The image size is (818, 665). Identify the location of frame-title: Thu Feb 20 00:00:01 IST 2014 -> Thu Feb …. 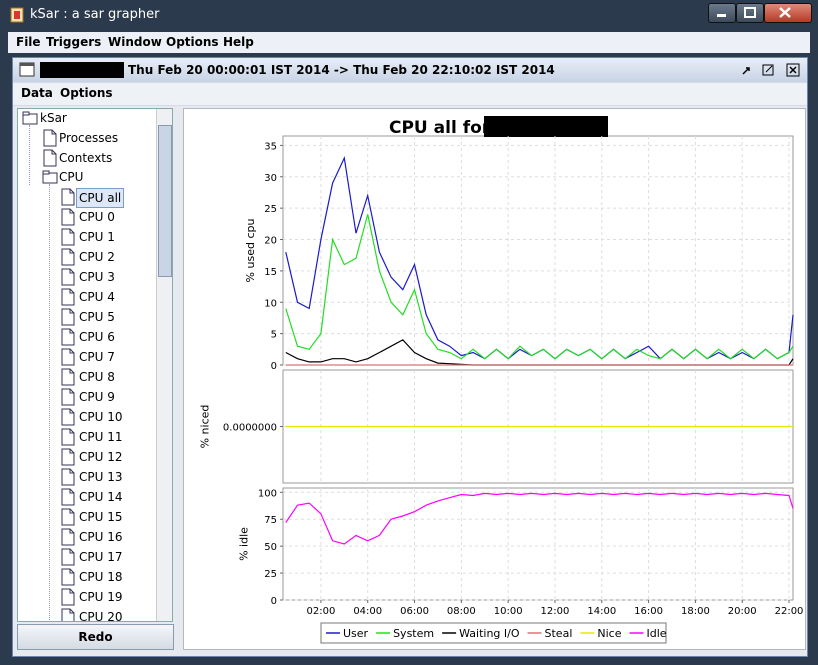
(341, 70).